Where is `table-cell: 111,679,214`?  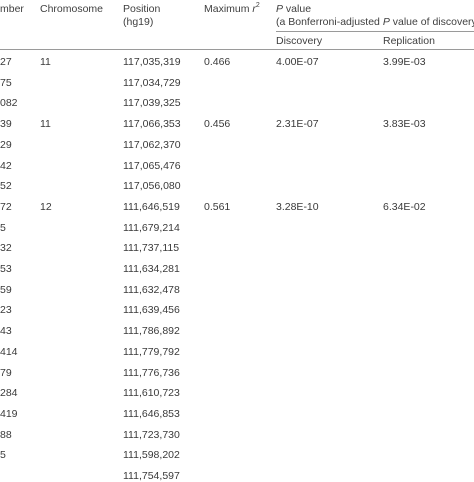
table-cell: 111,679,214 is located at coordinates (151, 227).